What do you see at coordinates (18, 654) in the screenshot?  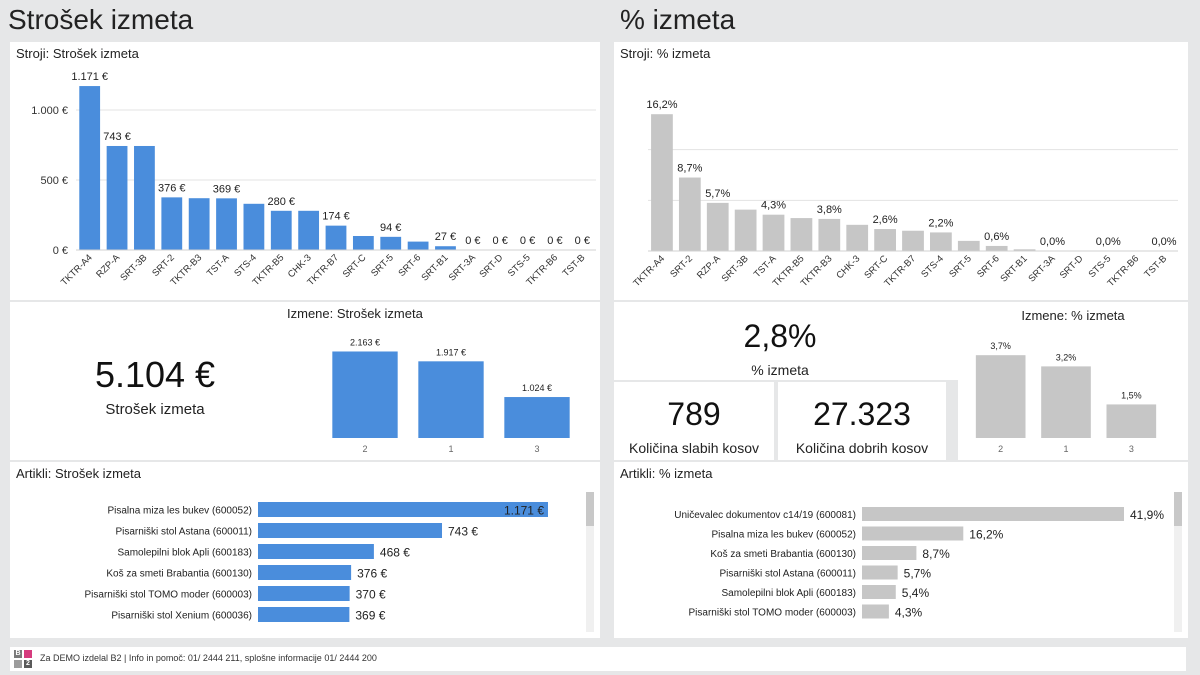 I see `logo-letter-b: B` at bounding box center [18, 654].